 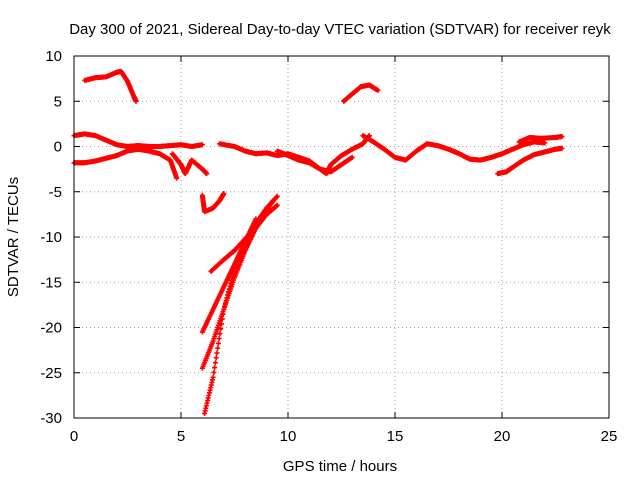 What do you see at coordinates (395, 436) in the screenshot?
I see `x-tick-label: 15` at bounding box center [395, 436].